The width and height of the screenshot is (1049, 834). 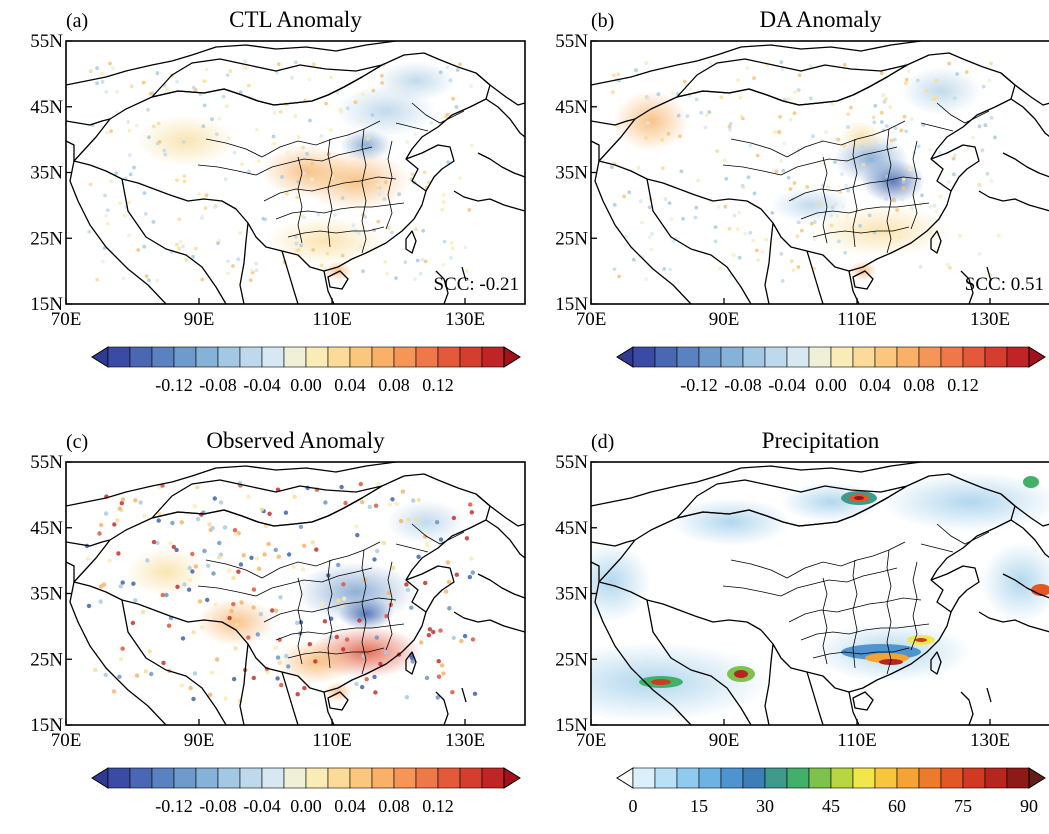 What do you see at coordinates (919, 385) in the screenshot?
I see `colorbar-tick-label: 0.08` at bounding box center [919, 385].